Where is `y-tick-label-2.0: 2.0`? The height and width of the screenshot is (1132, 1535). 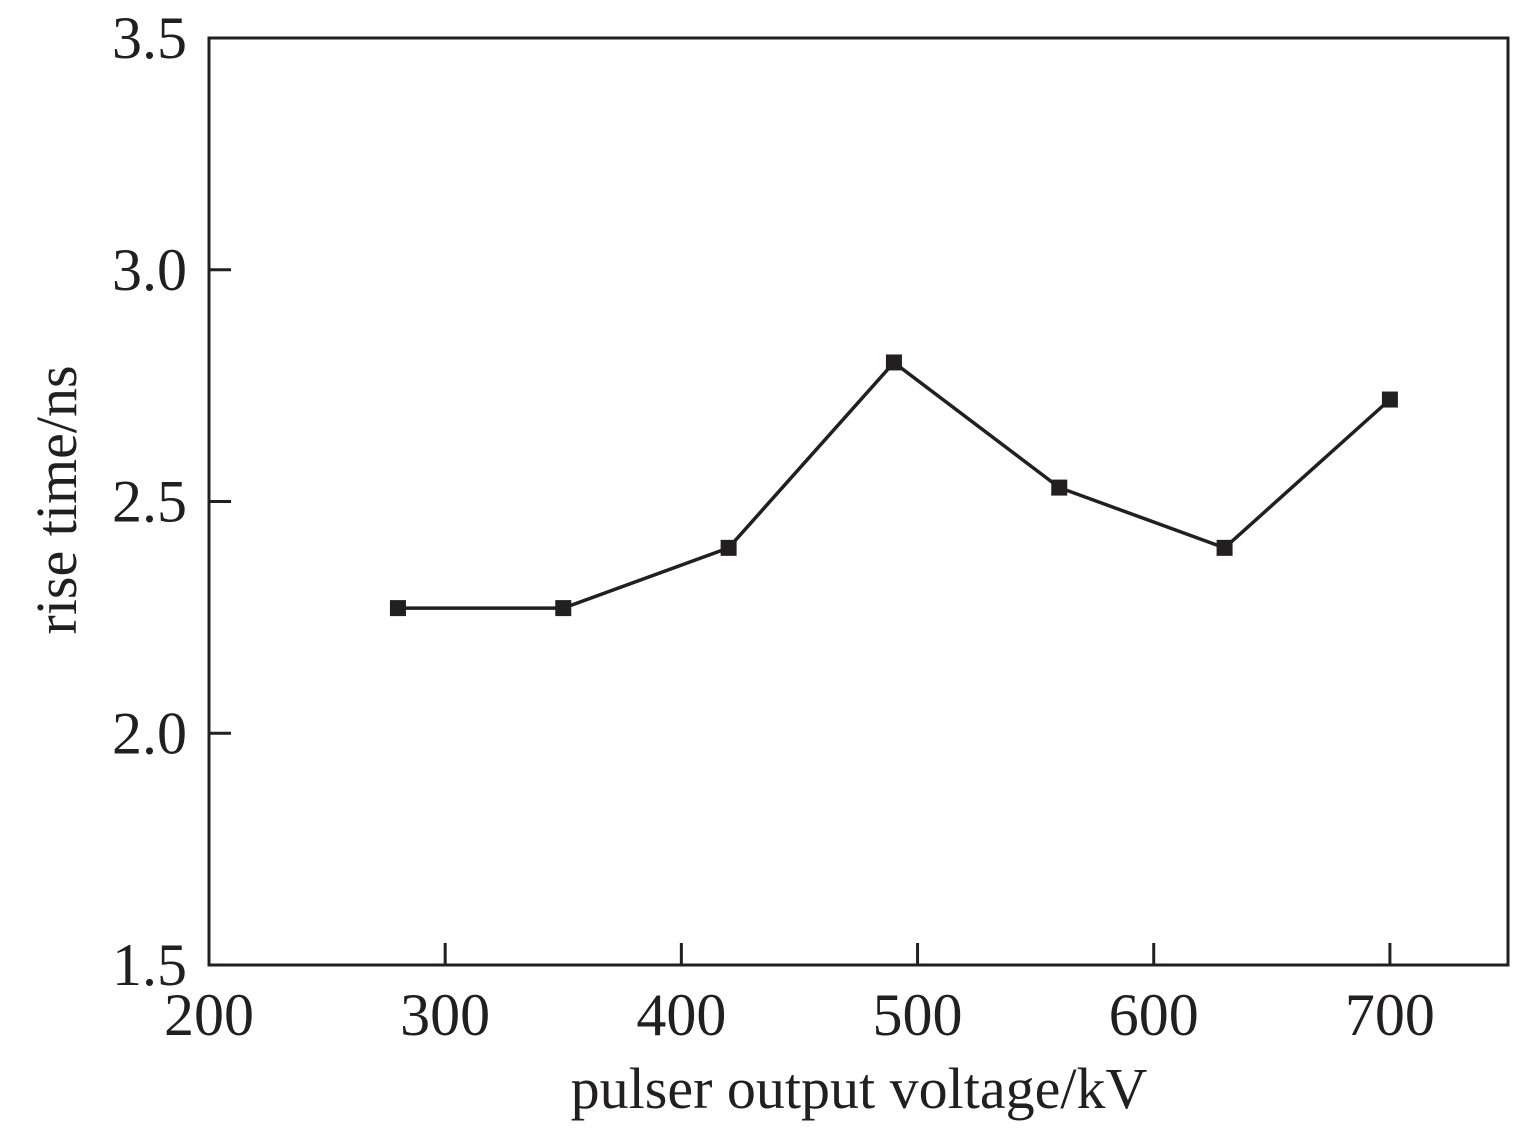
y-tick-label-2.0: 2.0 is located at coordinates (149, 733).